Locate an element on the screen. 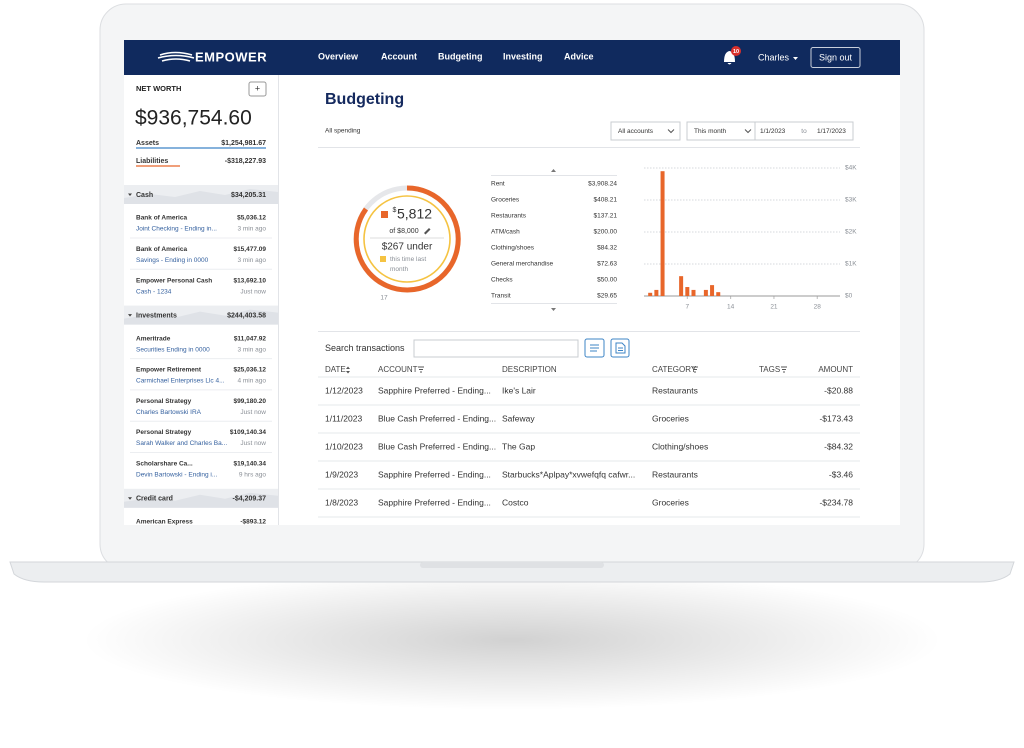  cell: 1/8/2023 is located at coordinates (341, 502).